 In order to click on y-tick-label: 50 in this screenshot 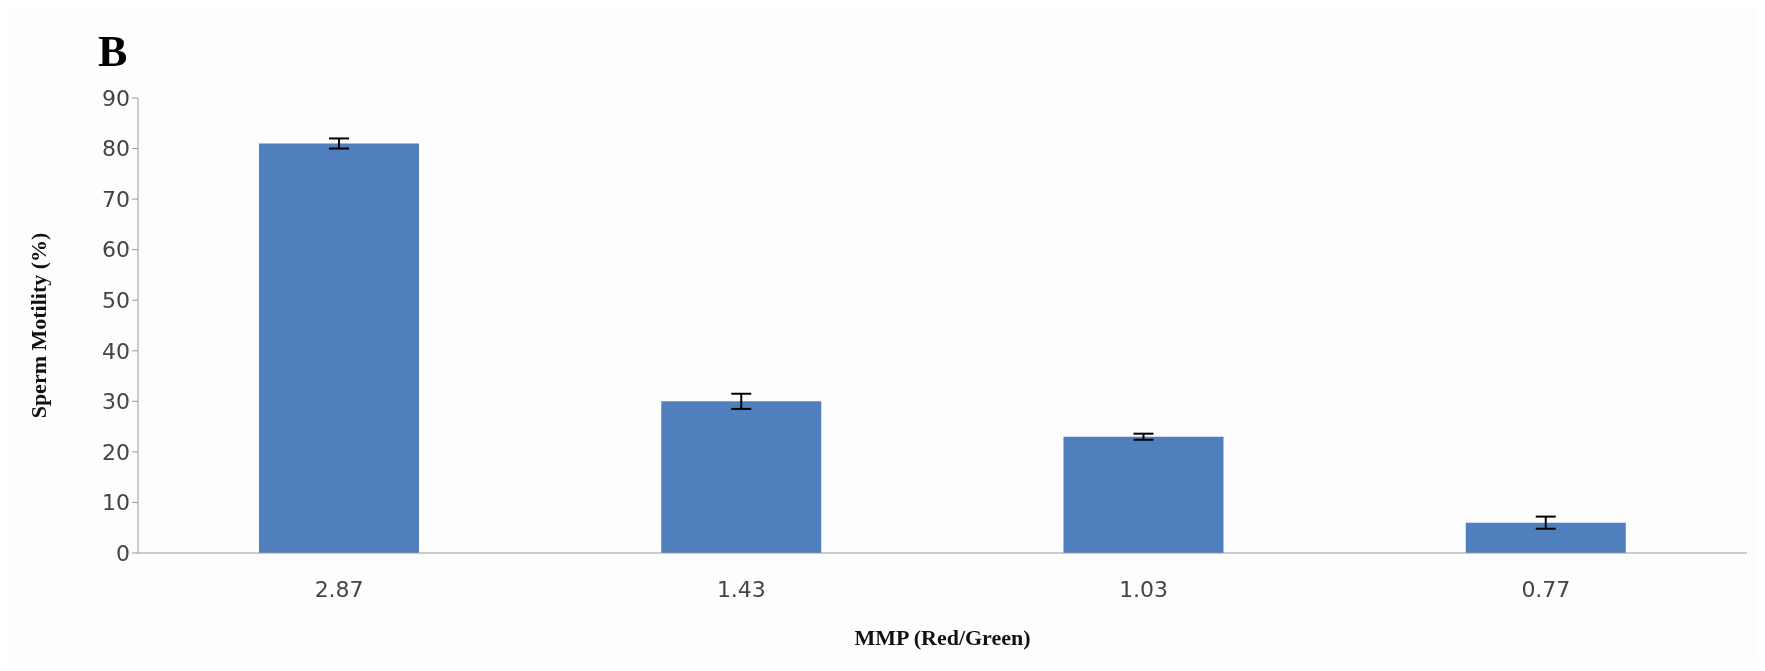, I will do `click(116, 301)`.